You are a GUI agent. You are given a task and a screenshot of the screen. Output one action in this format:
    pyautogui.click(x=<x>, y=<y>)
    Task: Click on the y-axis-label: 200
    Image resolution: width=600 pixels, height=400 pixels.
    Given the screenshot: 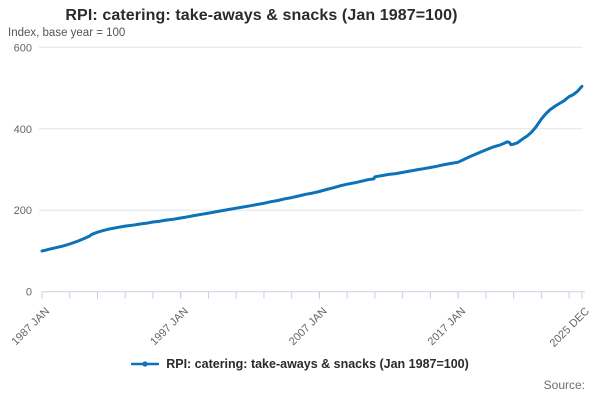 What is the action you would take?
    pyautogui.click(x=23, y=211)
    